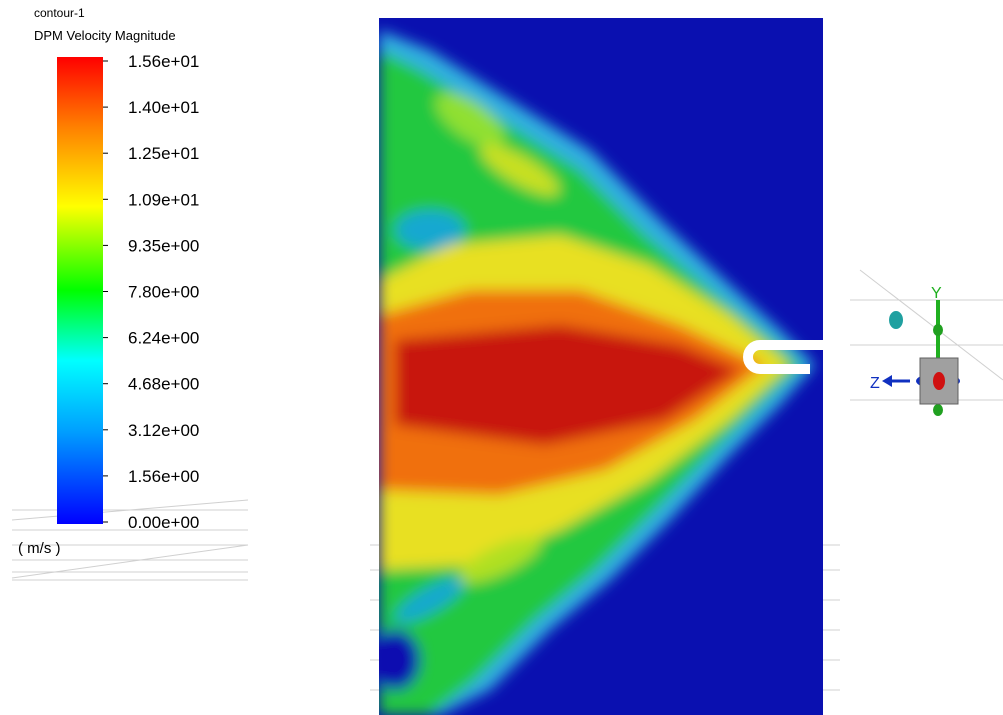  I want to click on colorbar-label: 9.35e+00, so click(163, 245).